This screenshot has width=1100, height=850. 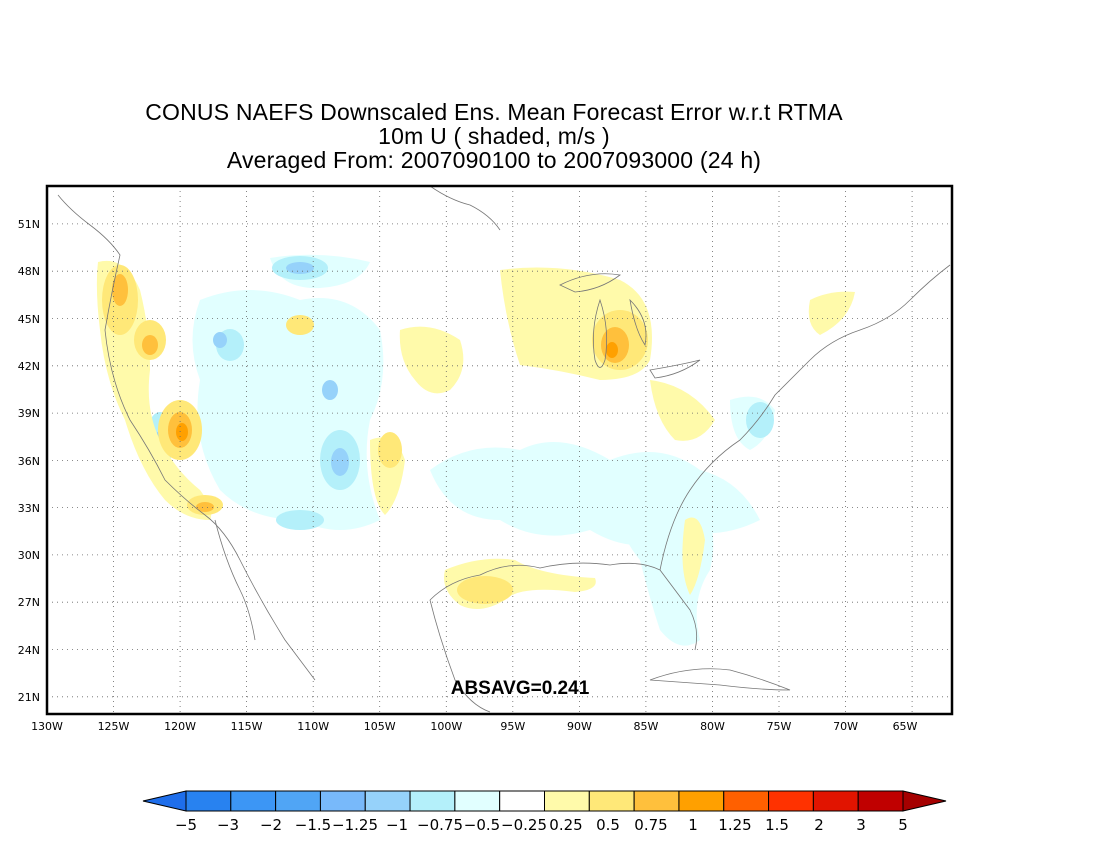 What do you see at coordinates (693, 556) in the screenshot?
I see `pos-025-region-atlantic` at bounding box center [693, 556].